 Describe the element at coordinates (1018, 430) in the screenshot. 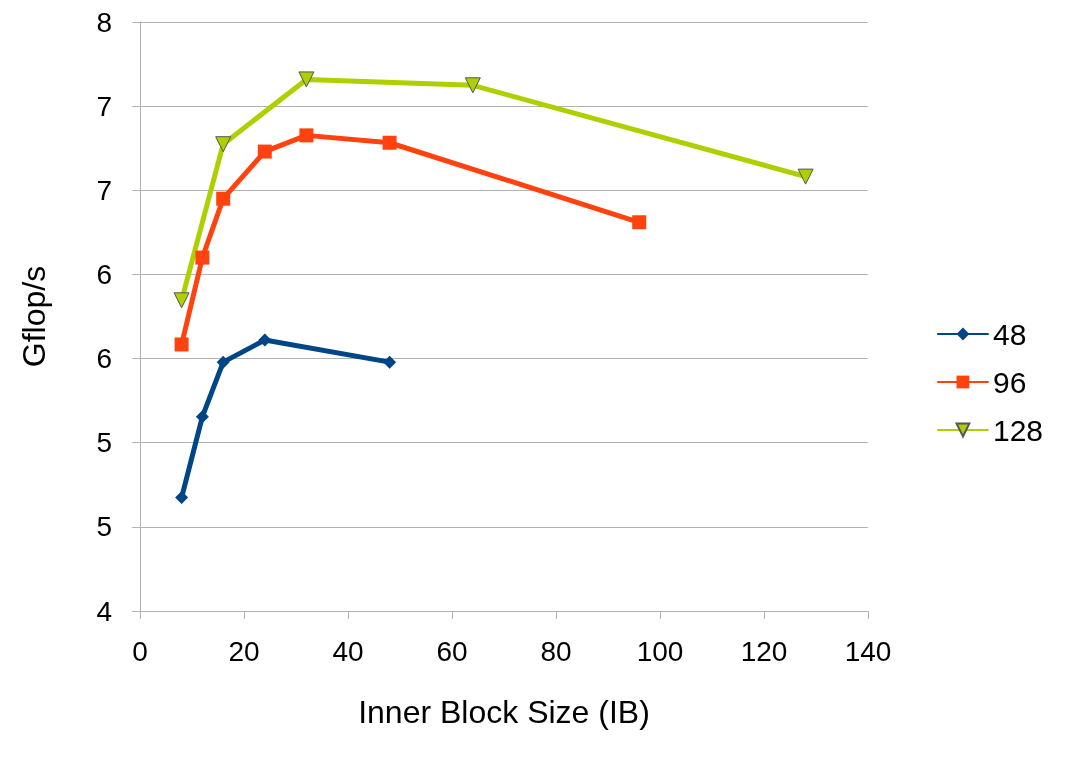

I see `legend-label: 128` at that location.